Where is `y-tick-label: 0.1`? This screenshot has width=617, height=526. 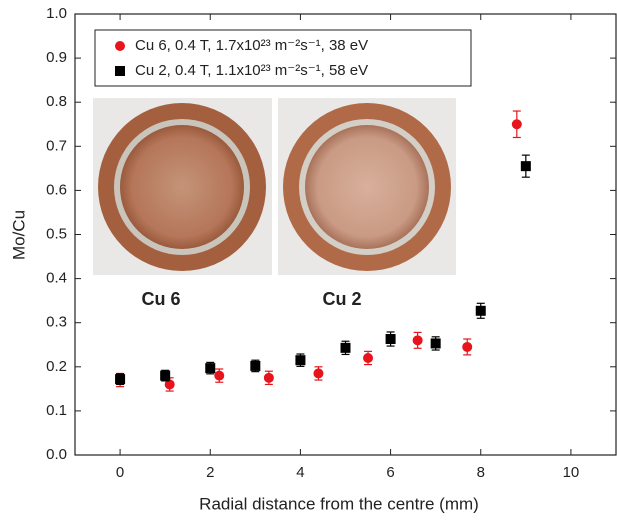 y-tick-label: 0.1 is located at coordinates (56, 410).